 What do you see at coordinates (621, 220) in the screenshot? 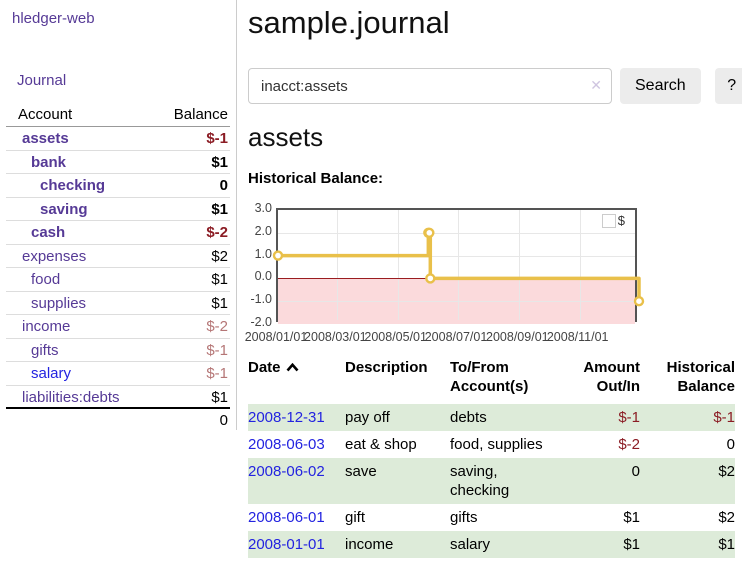
I see `legend-label: $` at bounding box center [621, 220].